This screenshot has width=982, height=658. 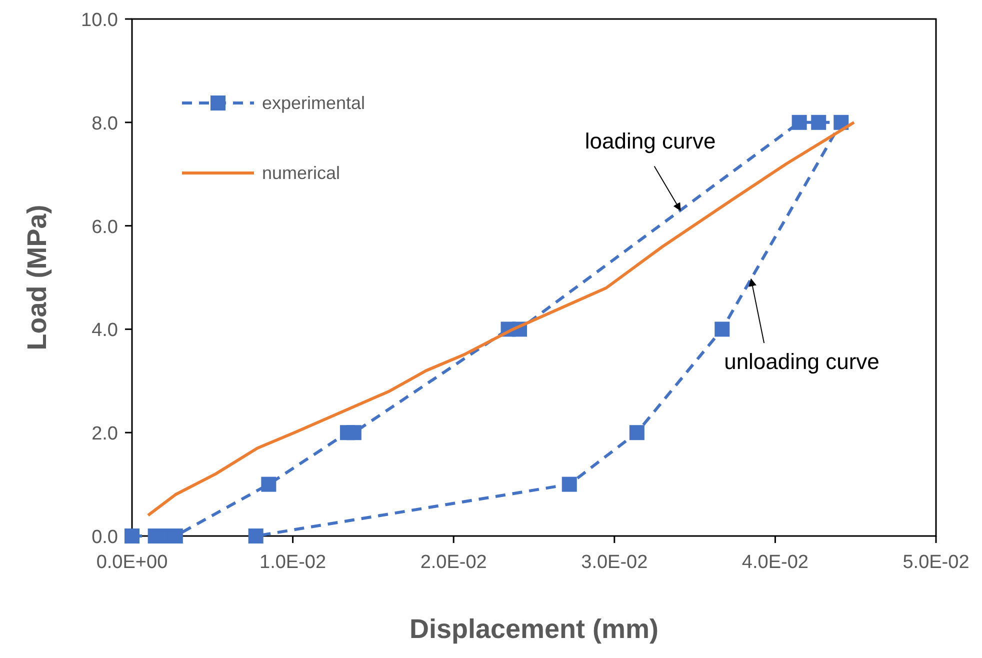 What do you see at coordinates (105, 434) in the screenshot?
I see `y-tick-label: 2.0` at bounding box center [105, 434].